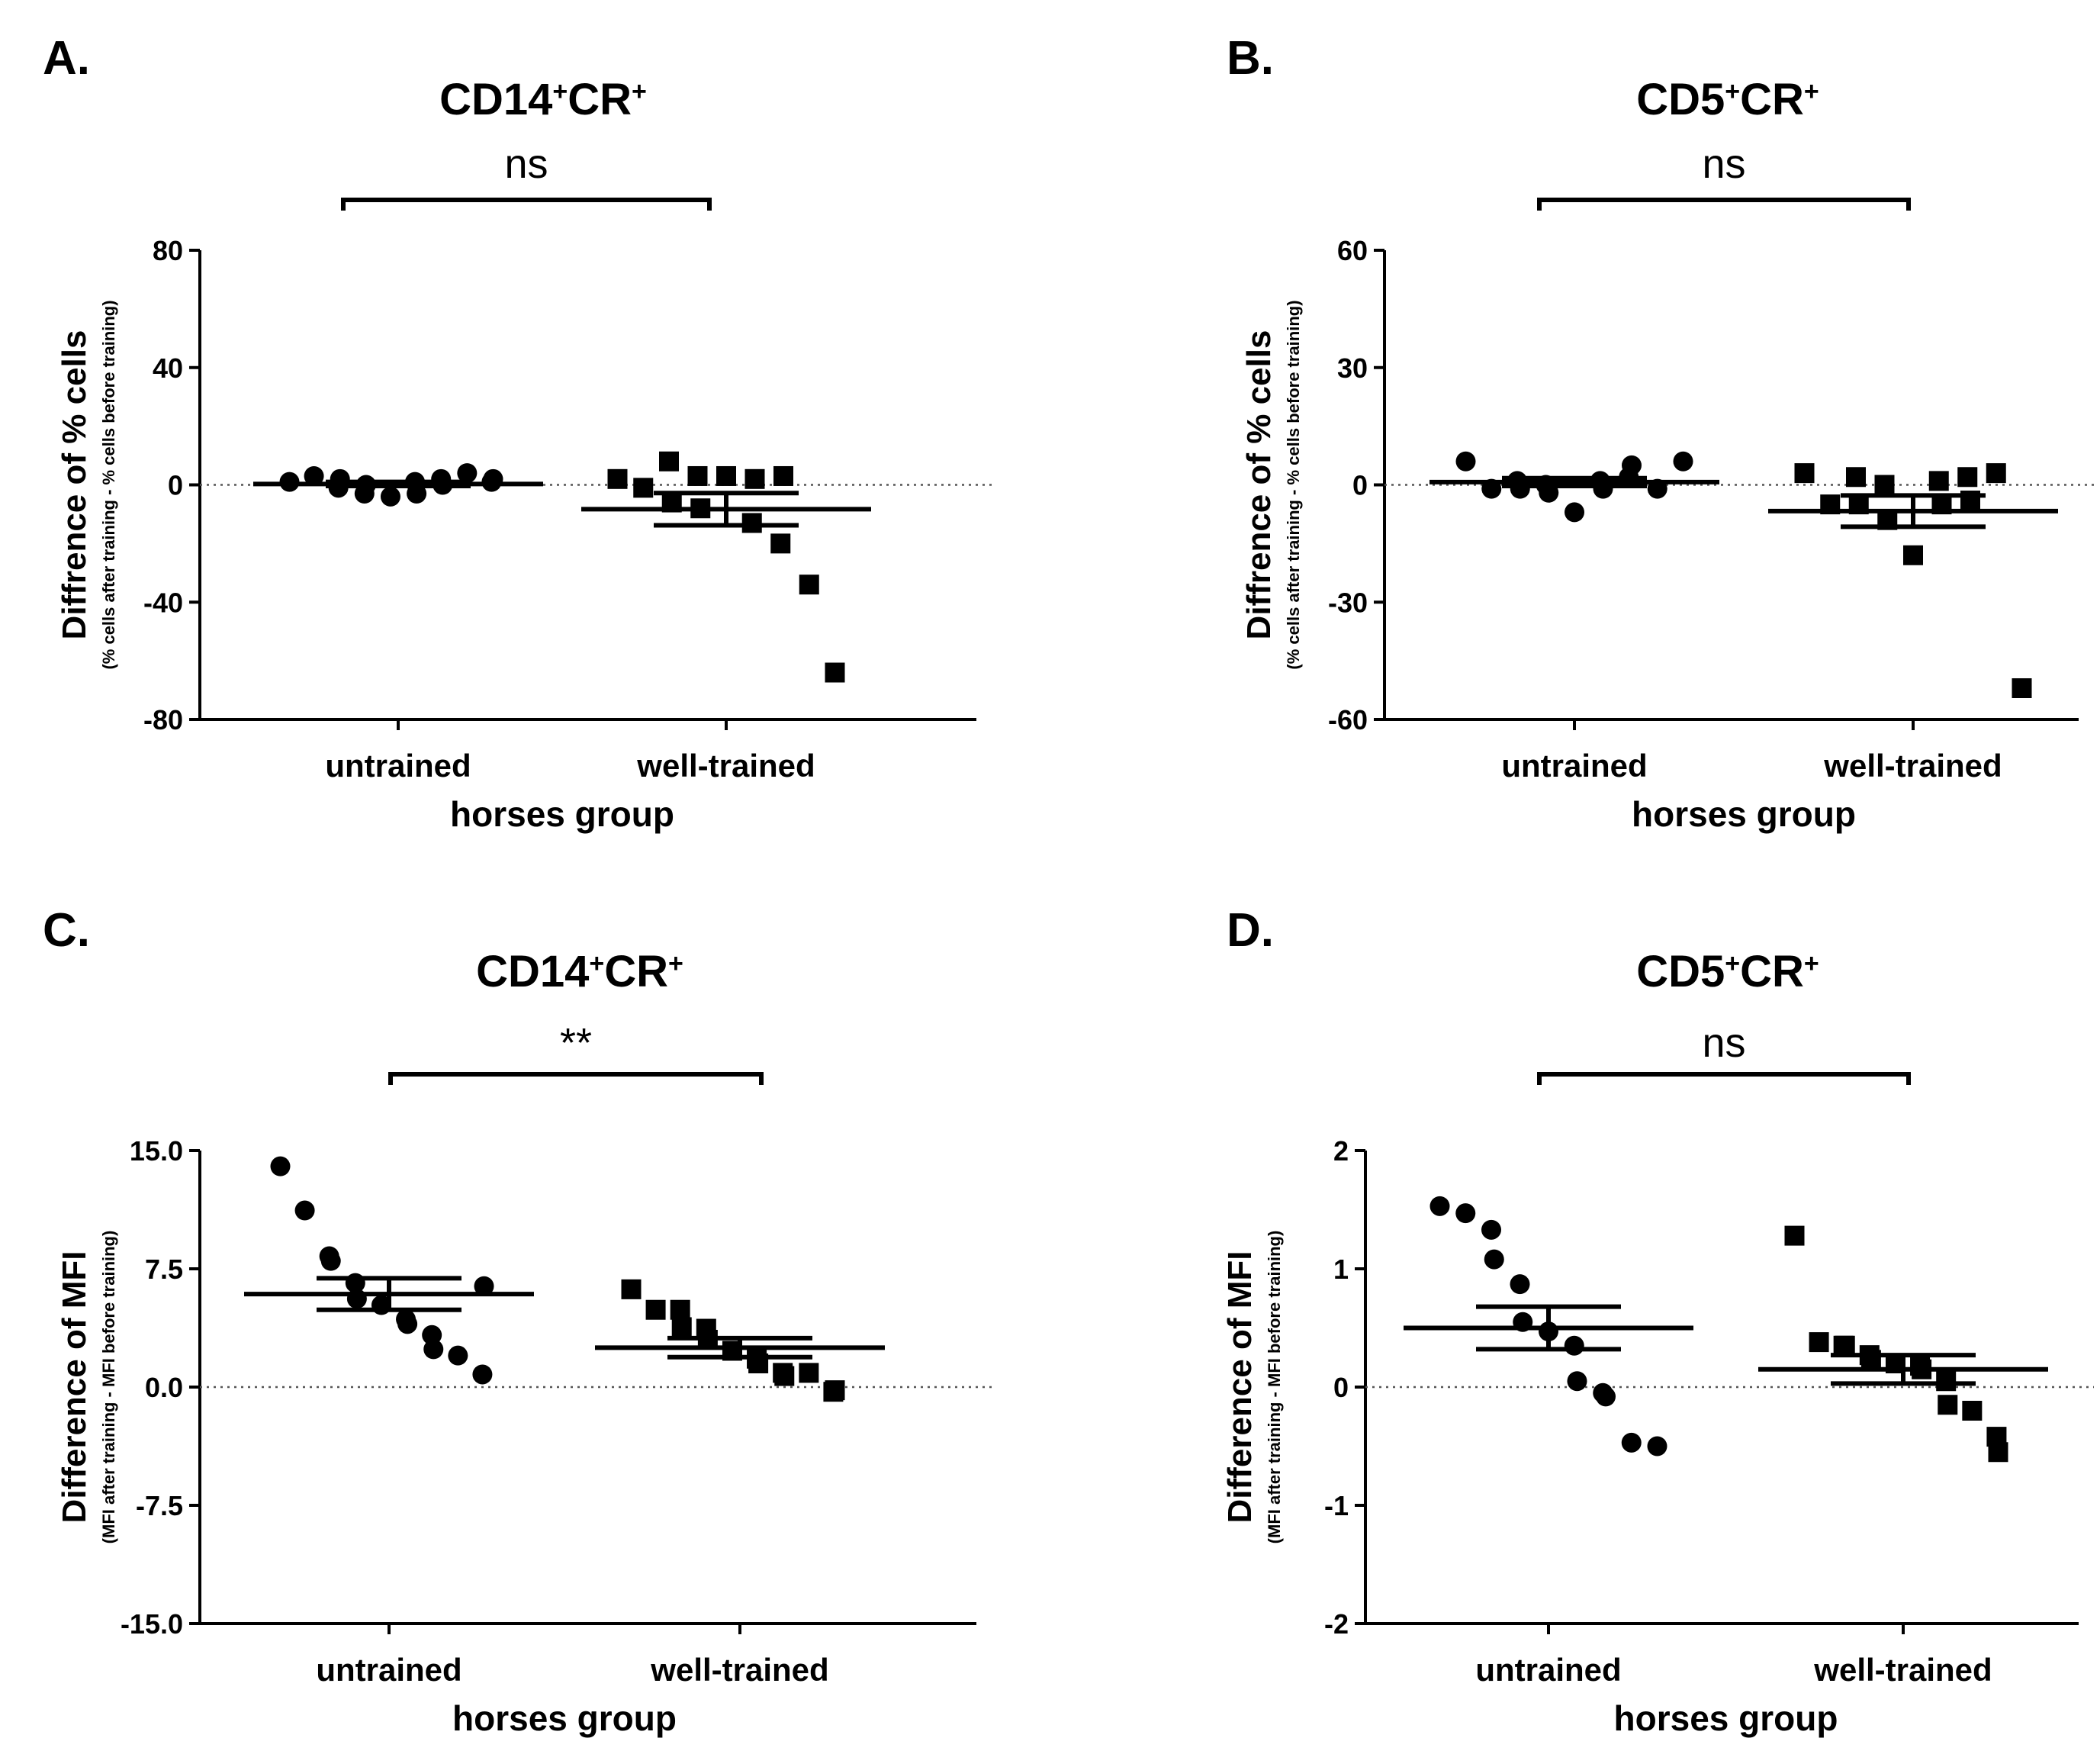 The height and width of the screenshot is (1751, 2100). What do you see at coordinates (164, 1269) in the screenshot?
I see `y-tick-label: 7.5` at bounding box center [164, 1269].